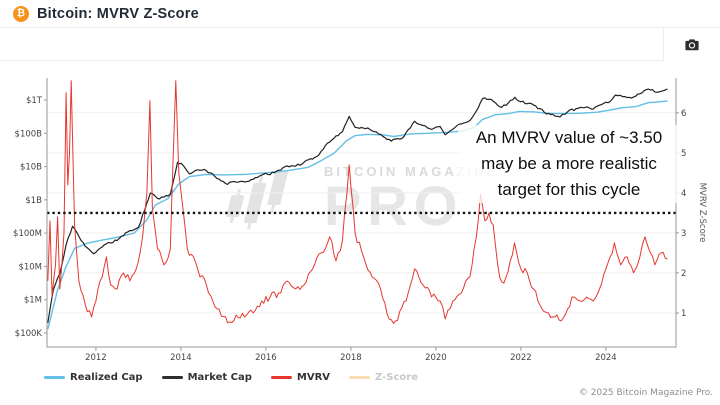 The height and width of the screenshot is (405, 720). Describe the element at coordinates (351, 358) in the screenshot. I see `x-axis-label-2018: 2018` at that location.